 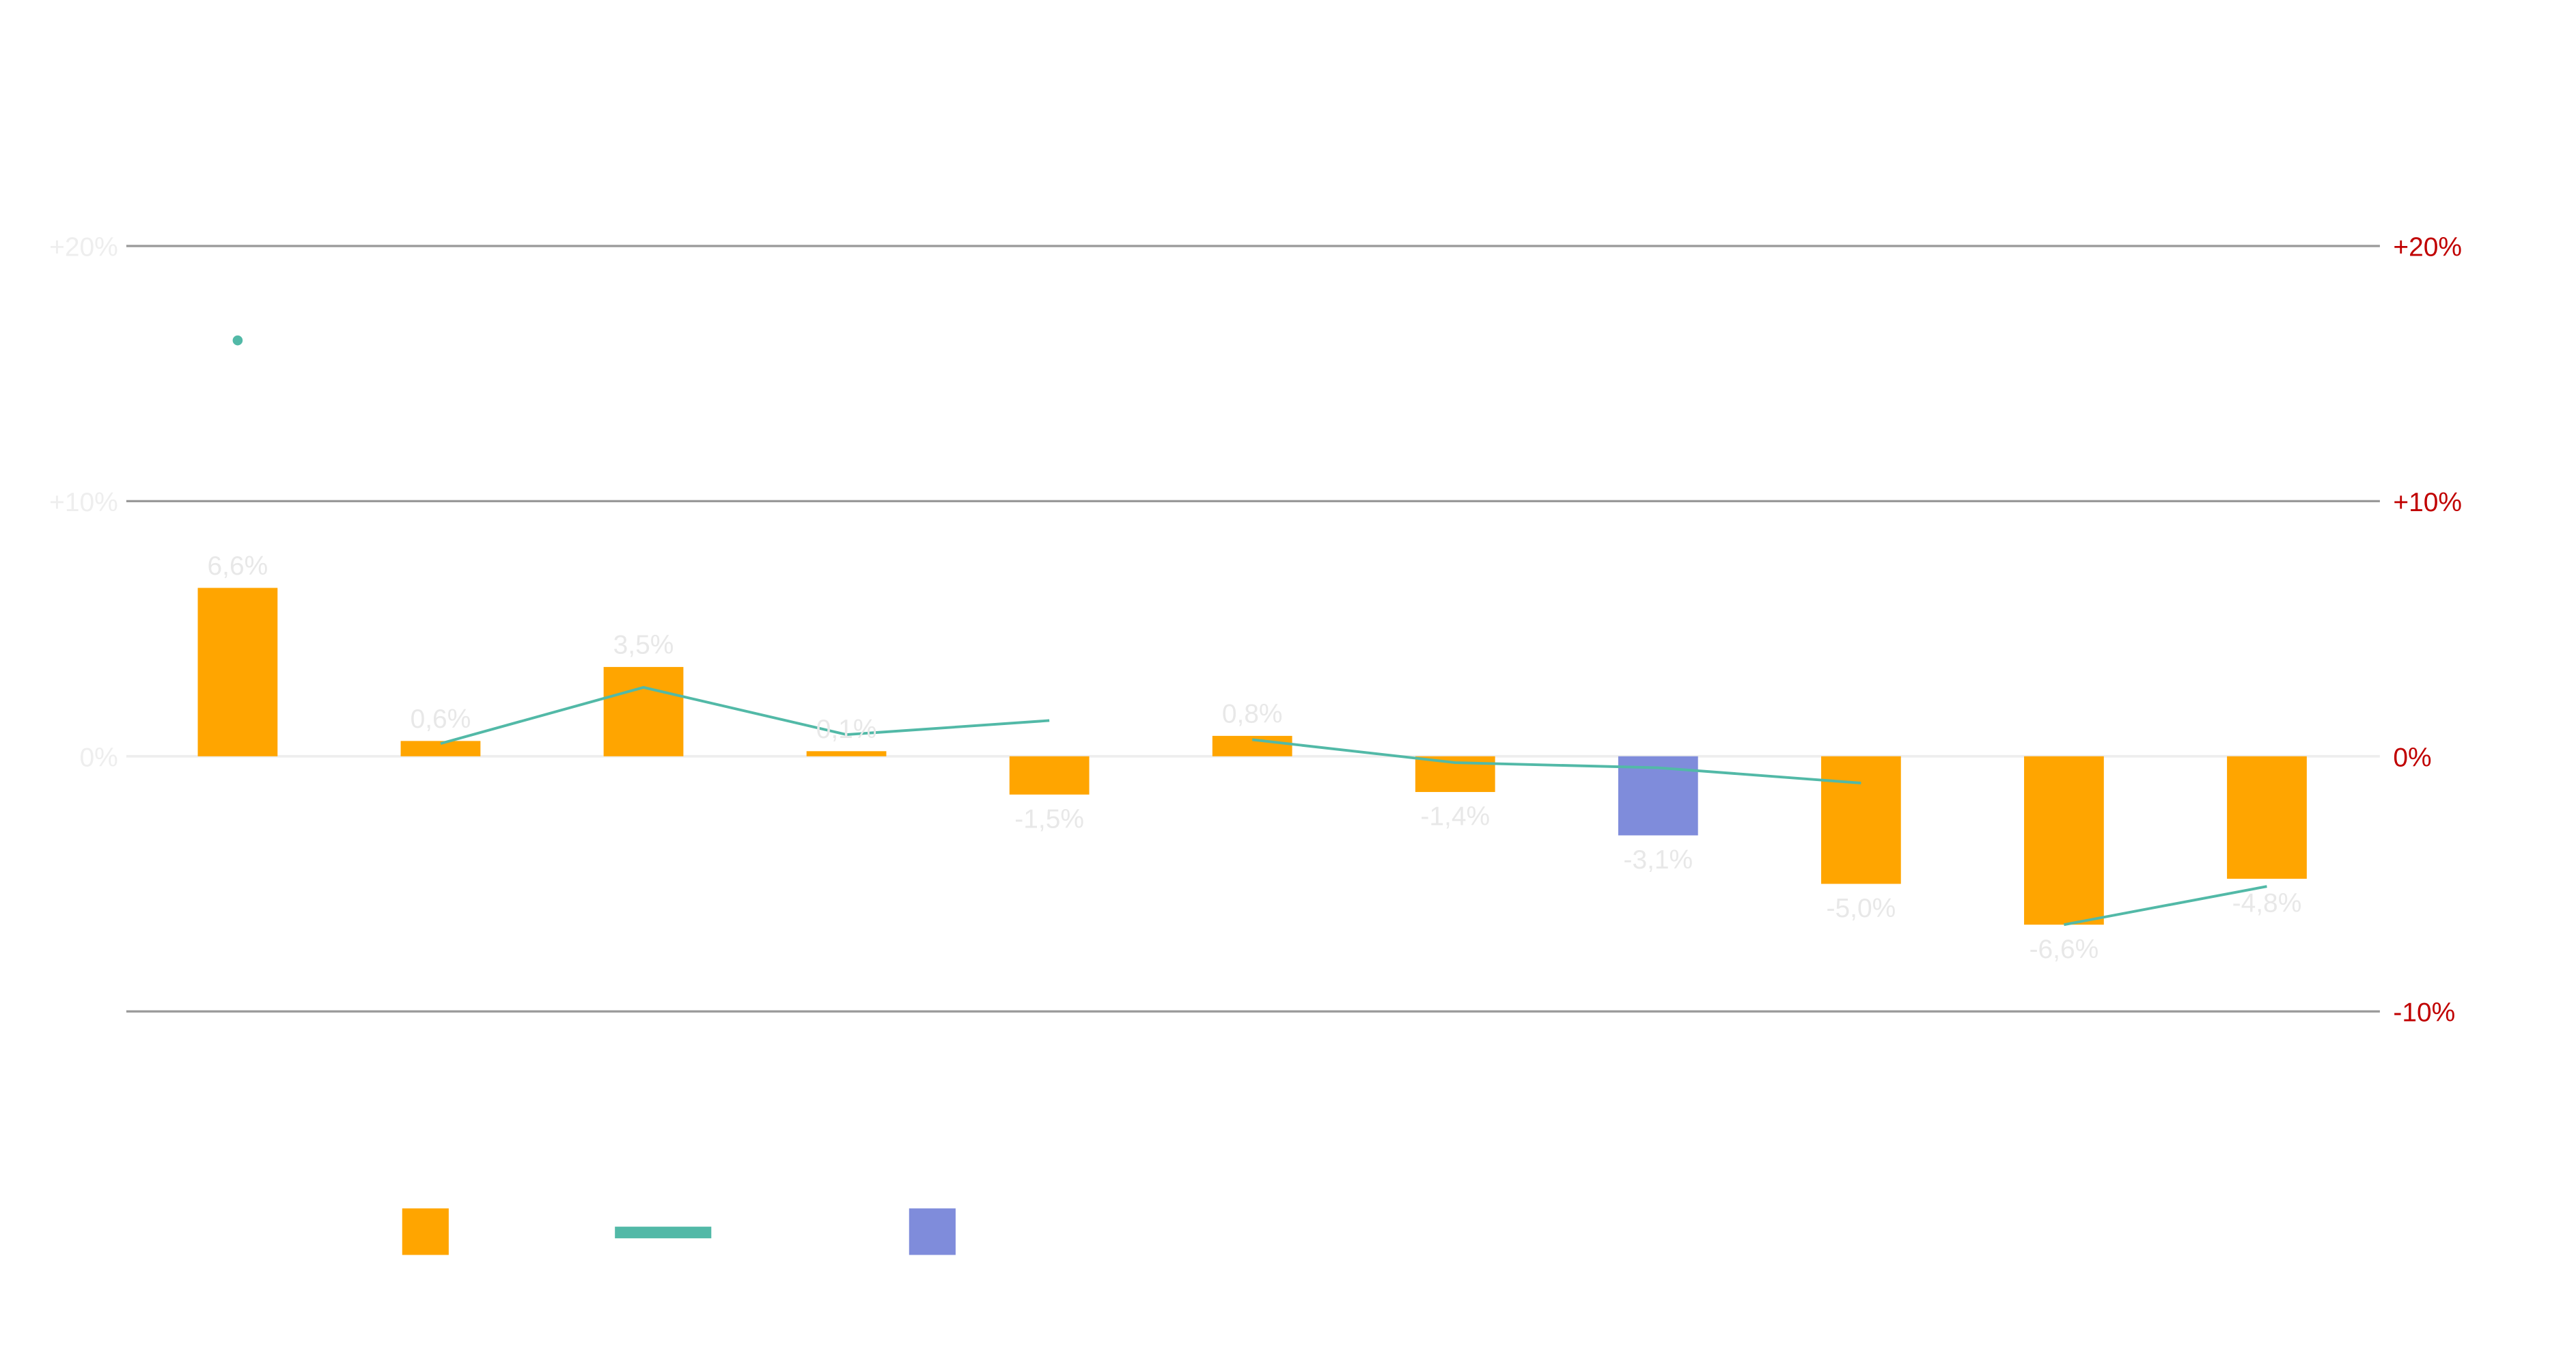 I want to click on bar-data-label: -5,0%, so click(x=1862, y=908).